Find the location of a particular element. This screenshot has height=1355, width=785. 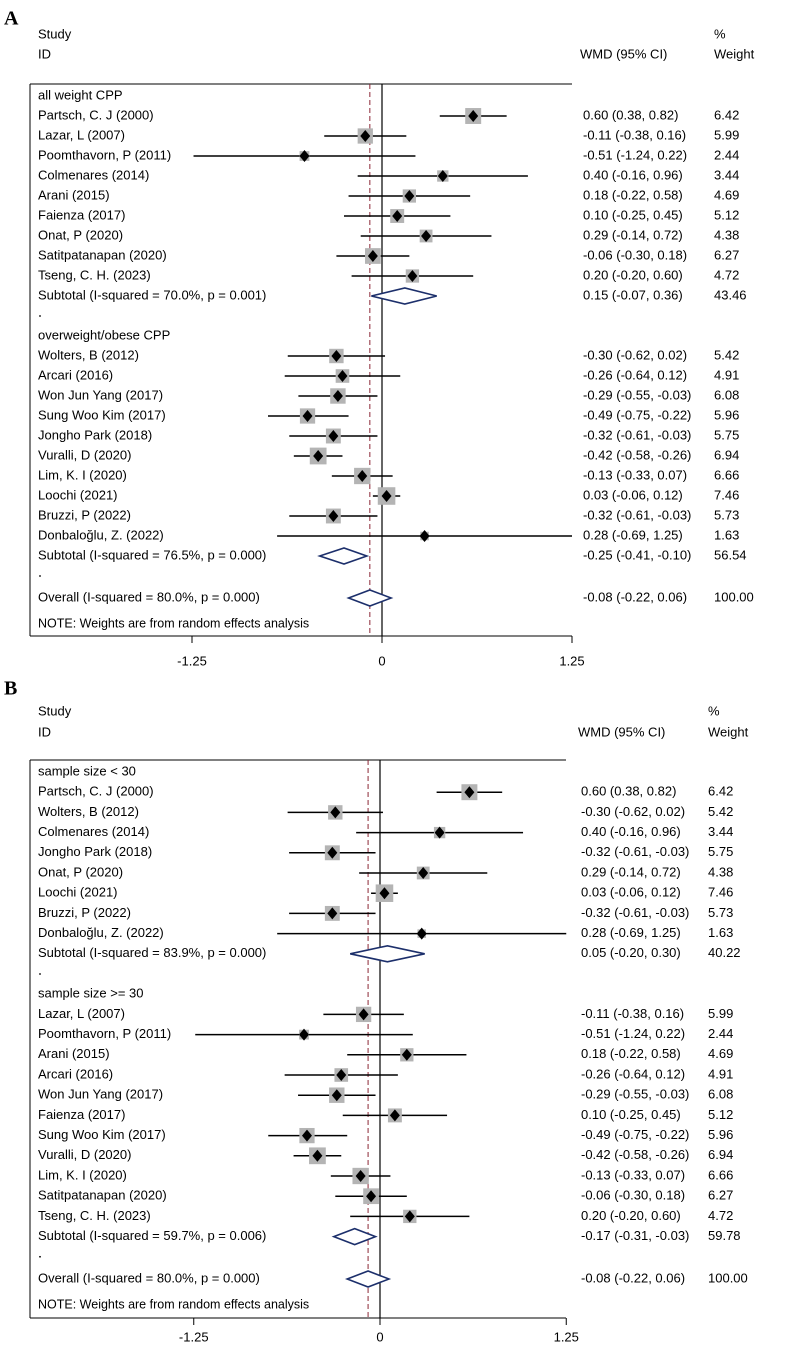

effect-ci: 0.60 (0.38, 0.82) is located at coordinates (630, 114).